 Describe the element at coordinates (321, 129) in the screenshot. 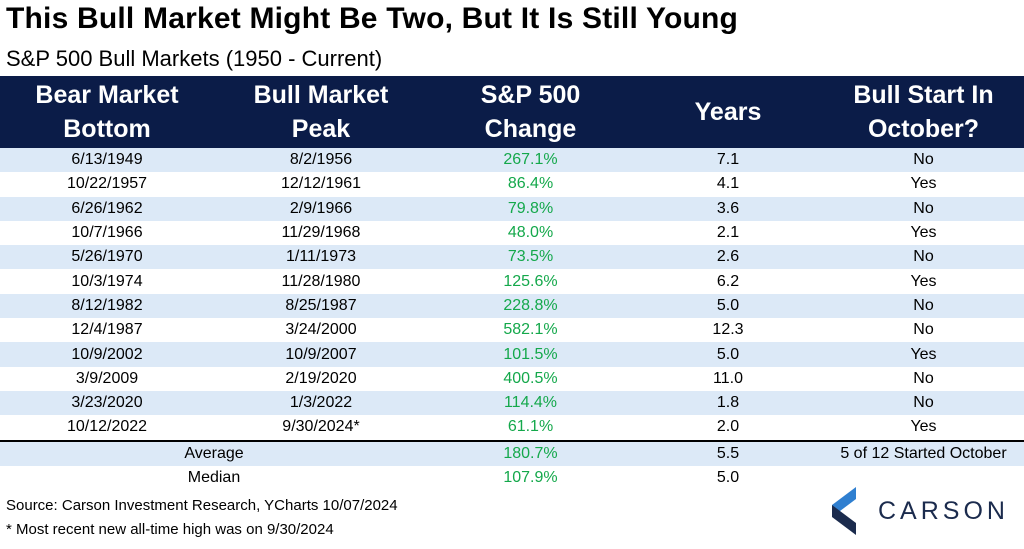

I see `header-line: Peak` at that location.